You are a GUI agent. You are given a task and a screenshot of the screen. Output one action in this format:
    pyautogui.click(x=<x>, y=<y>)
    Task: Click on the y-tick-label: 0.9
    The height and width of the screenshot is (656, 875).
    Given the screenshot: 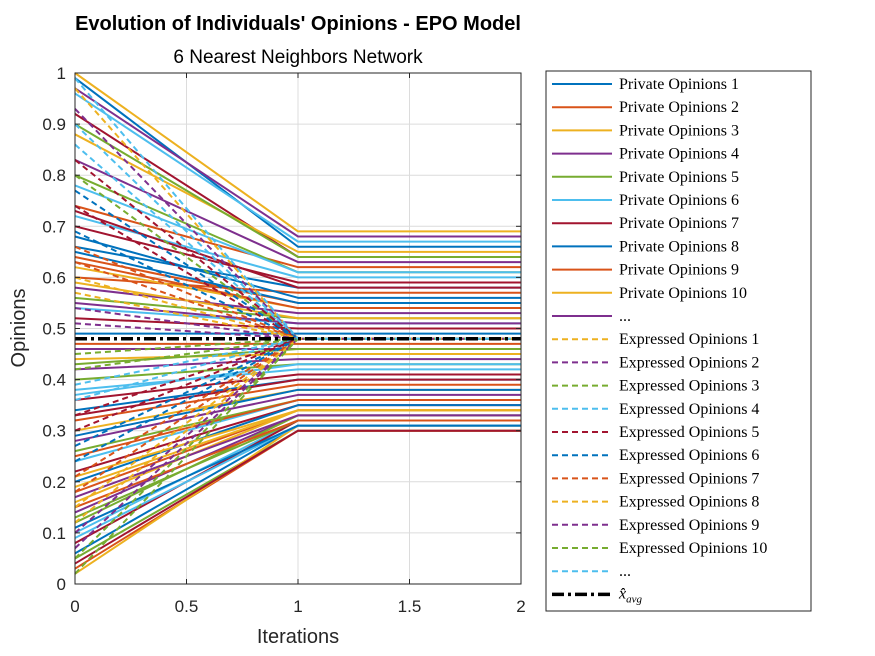 What is the action you would take?
    pyautogui.click(x=54, y=124)
    